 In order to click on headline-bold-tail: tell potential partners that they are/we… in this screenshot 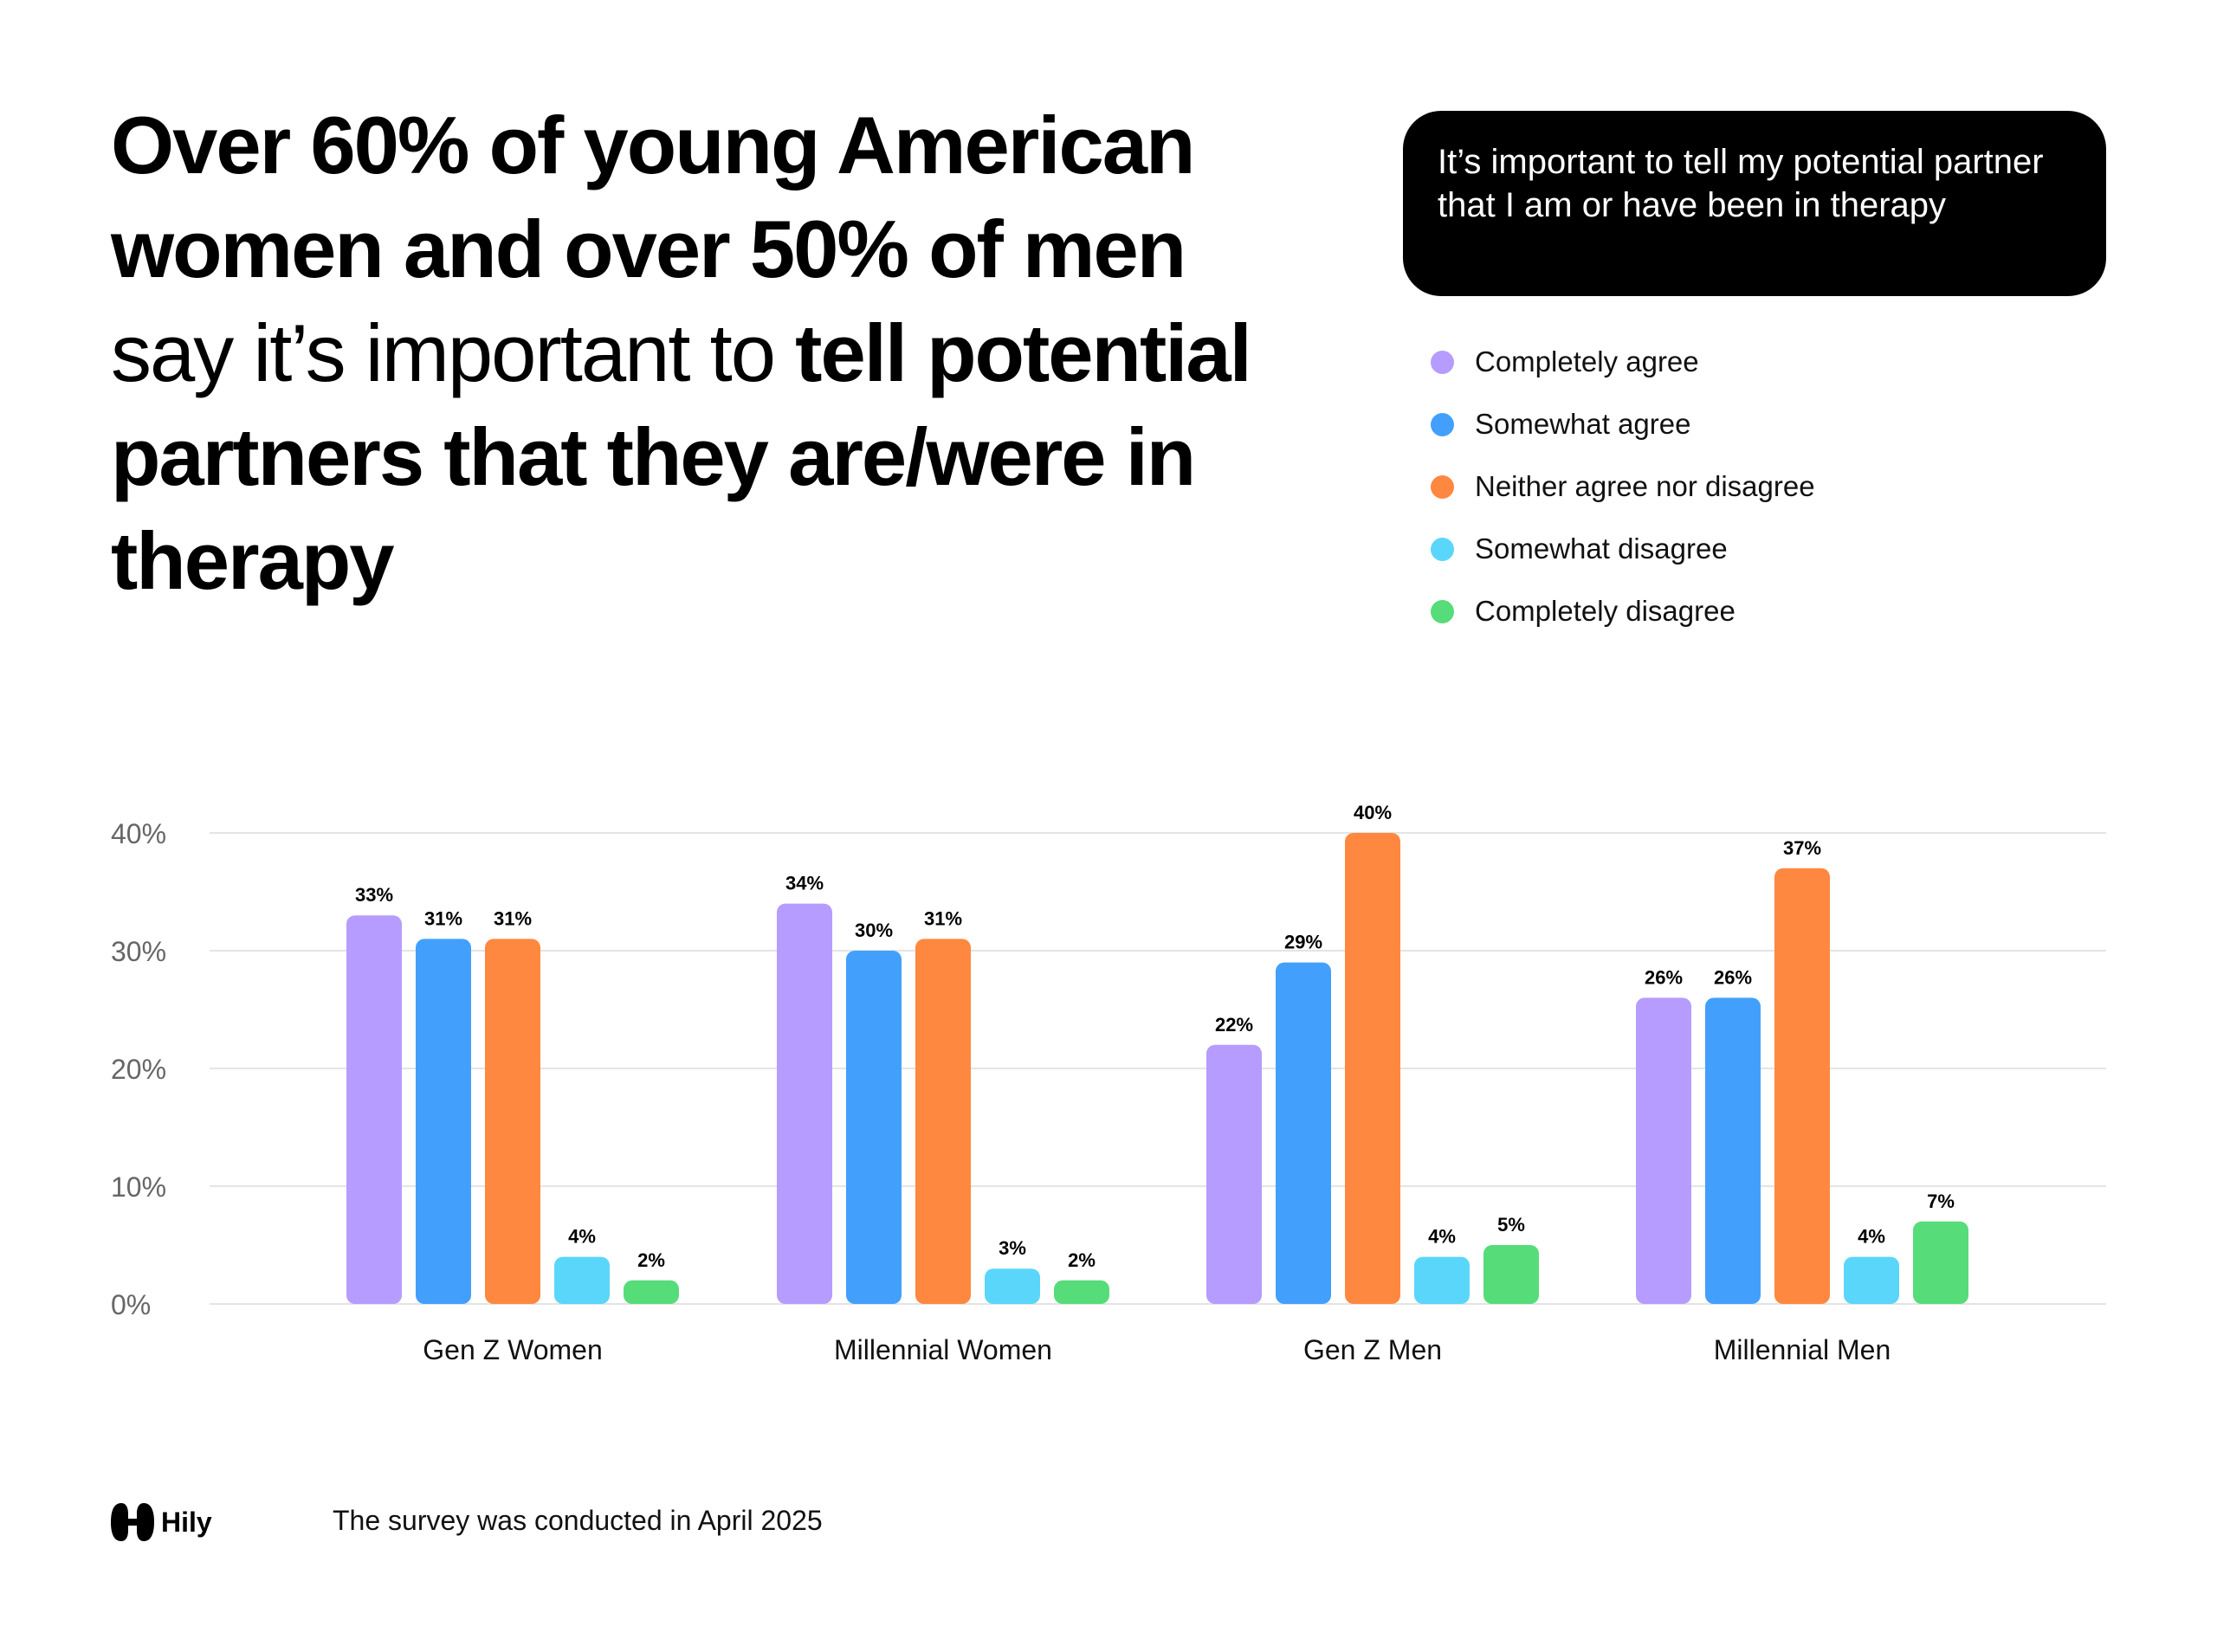, I will do `click(681, 456)`.